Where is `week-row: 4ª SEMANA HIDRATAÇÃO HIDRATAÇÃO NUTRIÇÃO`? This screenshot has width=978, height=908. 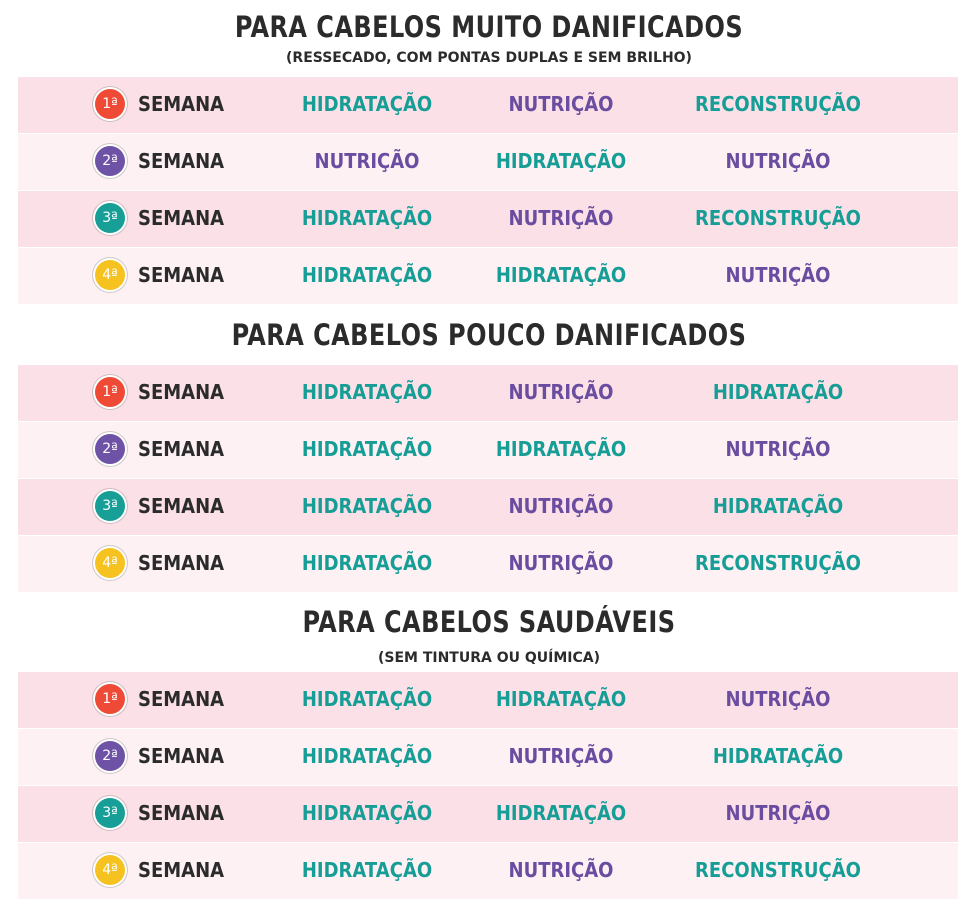
week-row: 4ª SEMANA HIDRATAÇÃO HIDRATAÇÃO NUTRIÇÃO is located at coordinates (488, 276).